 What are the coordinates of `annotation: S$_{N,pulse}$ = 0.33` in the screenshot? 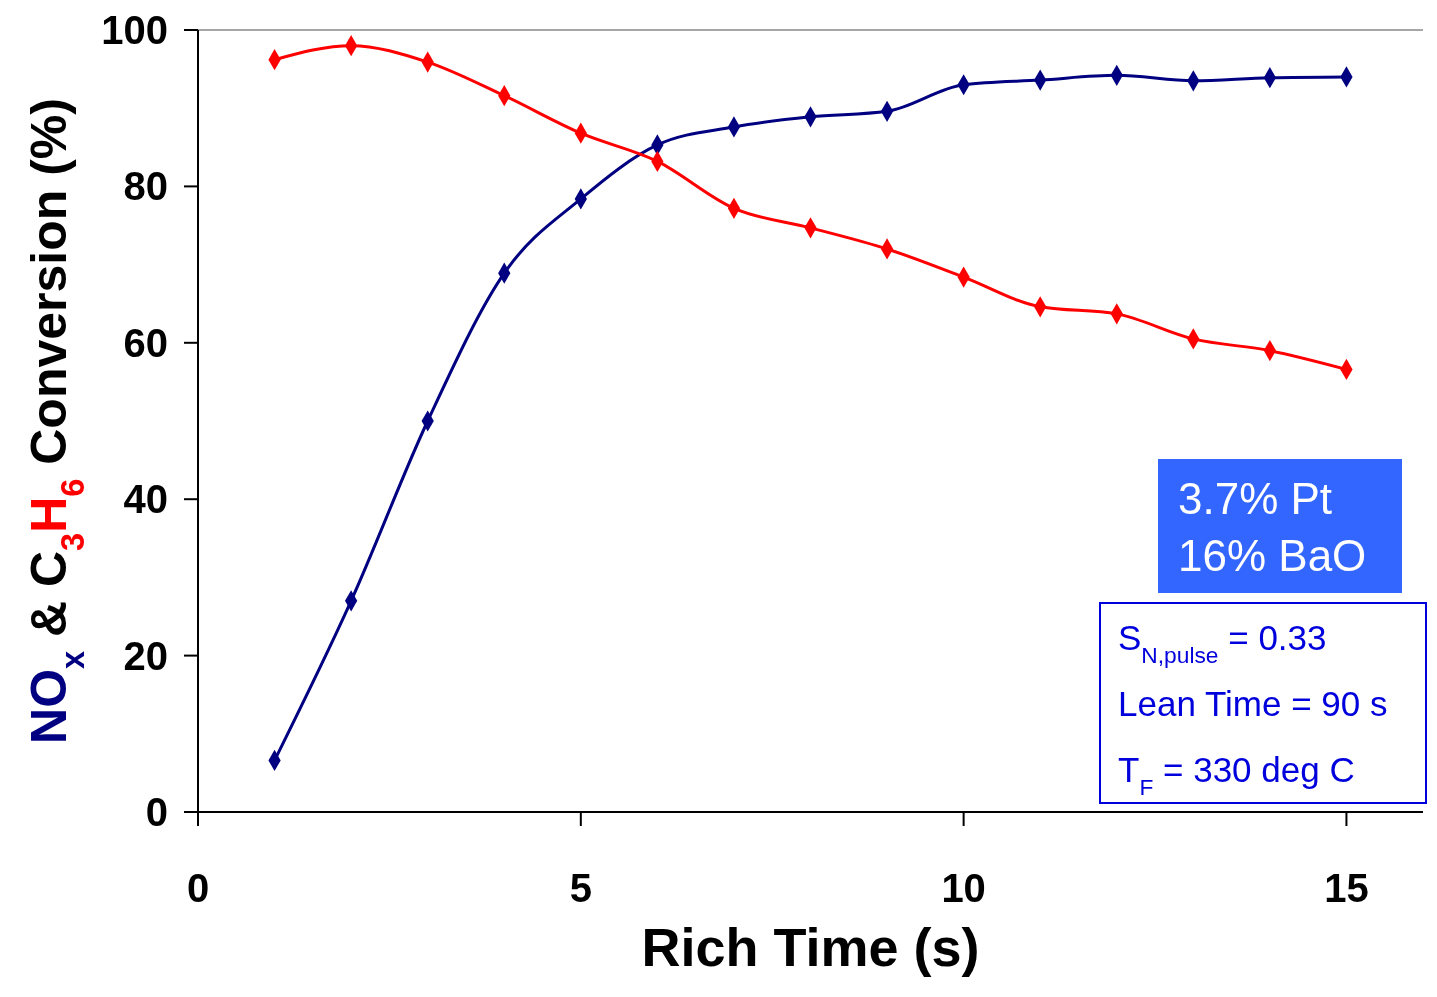 It's located at (1222, 643).